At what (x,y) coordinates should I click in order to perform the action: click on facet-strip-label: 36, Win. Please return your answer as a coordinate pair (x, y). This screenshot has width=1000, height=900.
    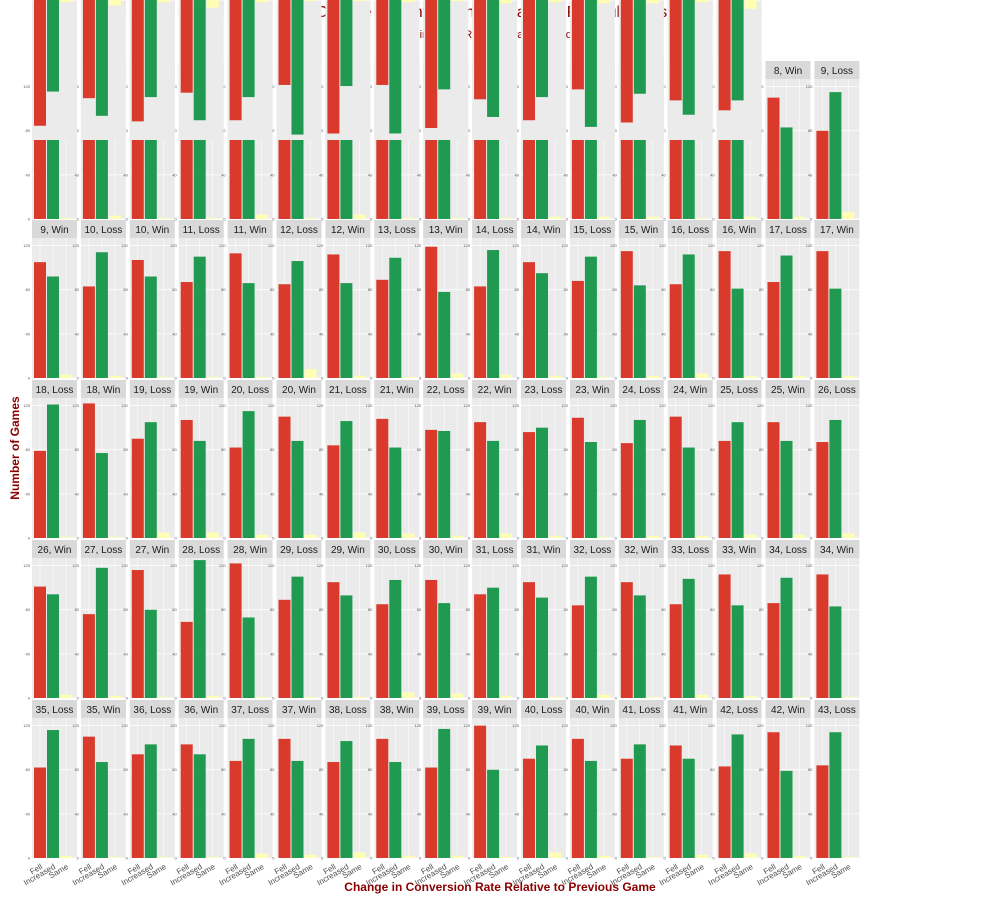
    Looking at the image, I should click on (201, 710).